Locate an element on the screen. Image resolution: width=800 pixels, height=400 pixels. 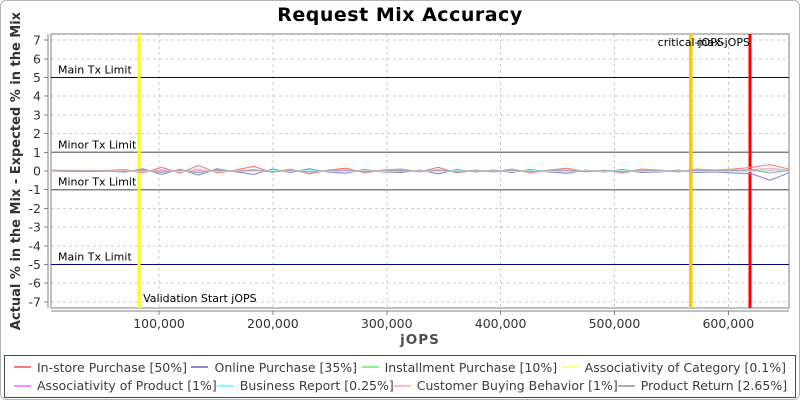
svg-text: 600,000 is located at coordinates (728, 323).